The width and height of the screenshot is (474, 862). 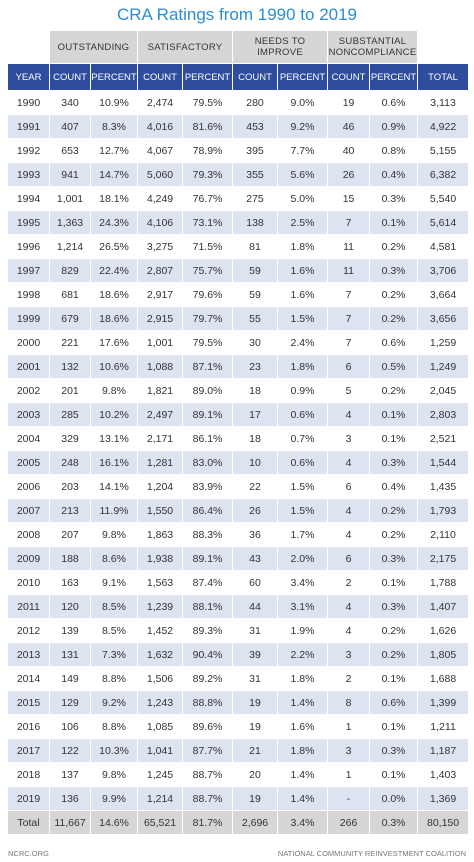 What do you see at coordinates (443, 630) in the screenshot?
I see `value-cell: 1,626` at bounding box center [443, 630].